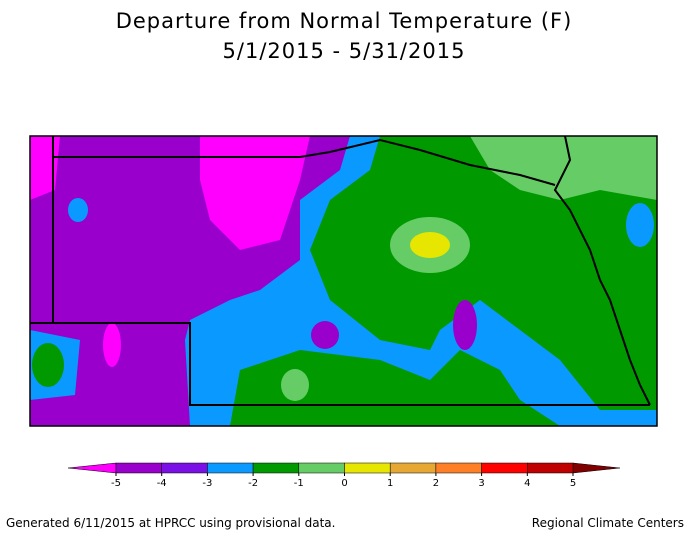 This screenshot has width=688, height=535. Describe the element at coordinates (436, 483) in the screenshot. I see `legend-tick-label: 2` at that location.